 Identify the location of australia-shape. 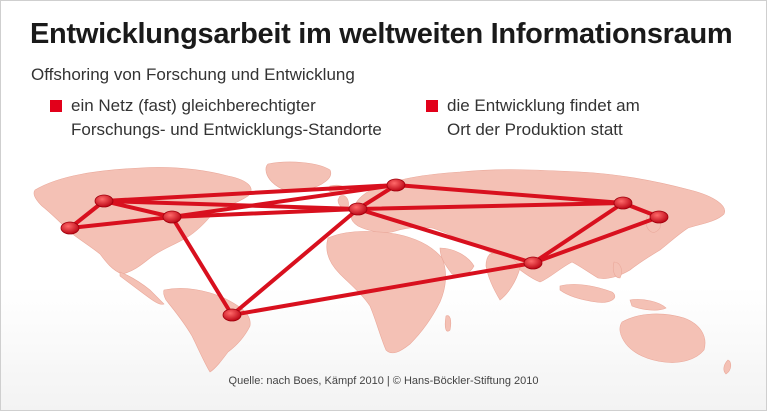
(662, 338).